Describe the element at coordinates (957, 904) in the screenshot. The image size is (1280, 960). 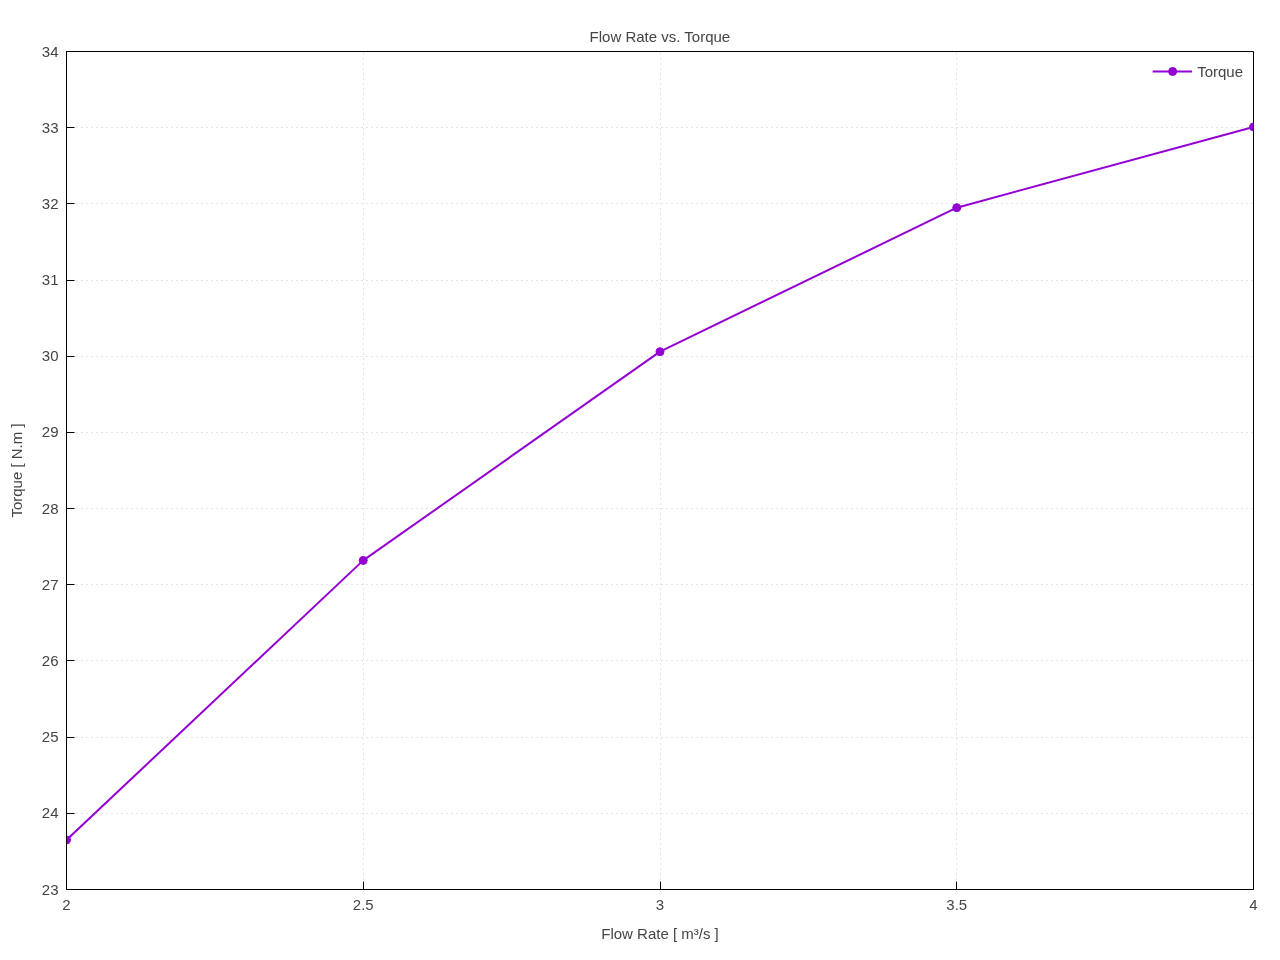
I see `x-tick-label: 3.5` at that location.